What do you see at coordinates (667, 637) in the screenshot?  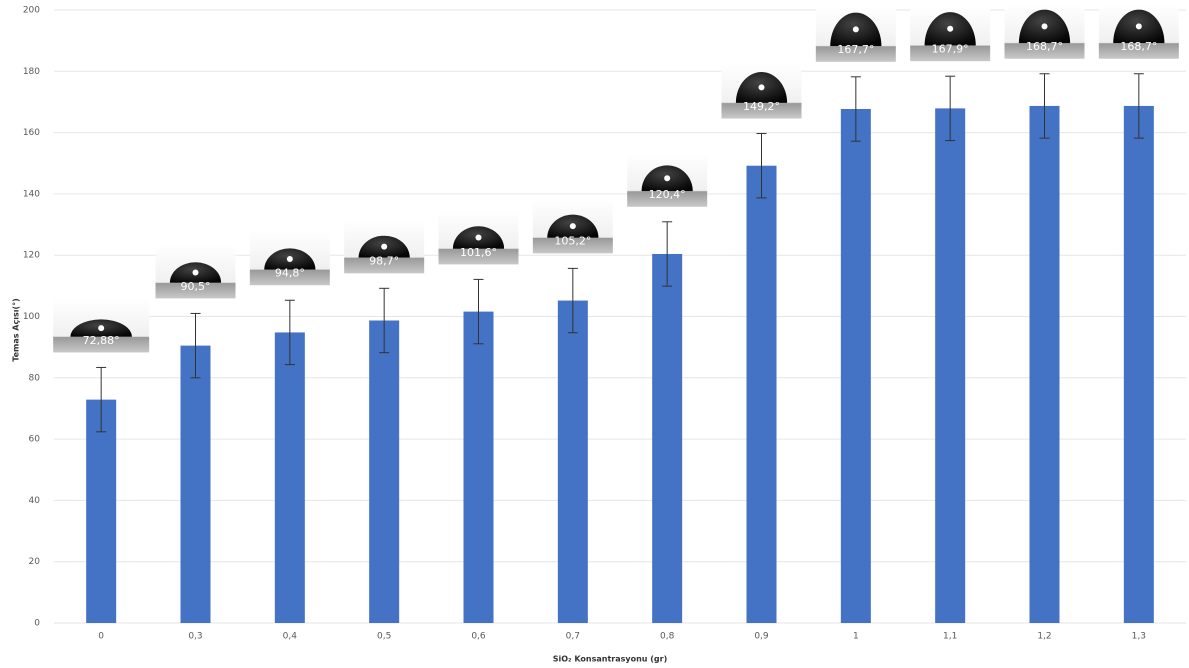 I see `x-tick-label: 0,8` at bounding box center [667, 637].